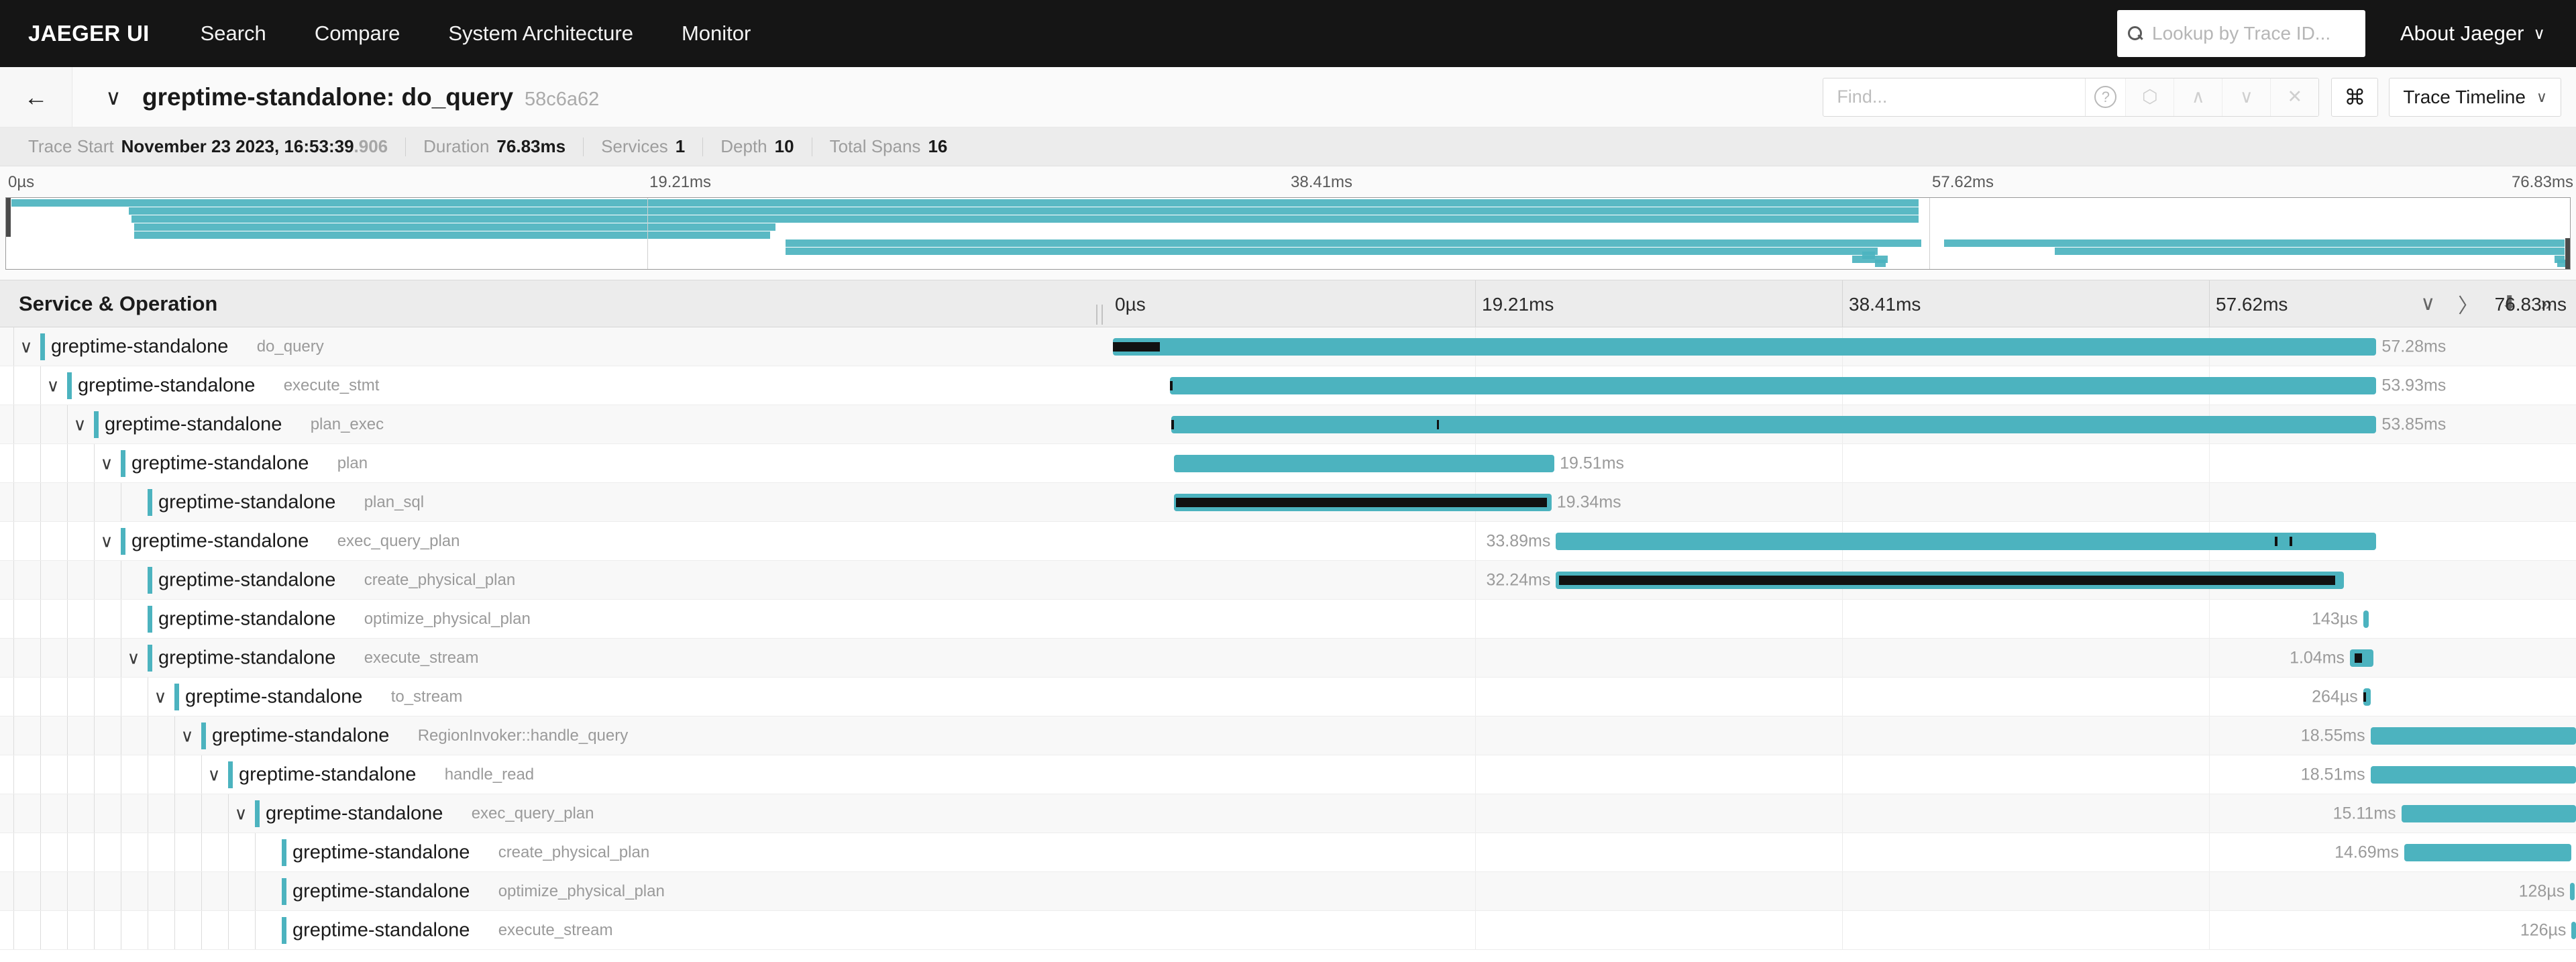  I want to click on span-row: ∨ greptime-standalone execute_stream 1.04ms, so click(1288, 659).